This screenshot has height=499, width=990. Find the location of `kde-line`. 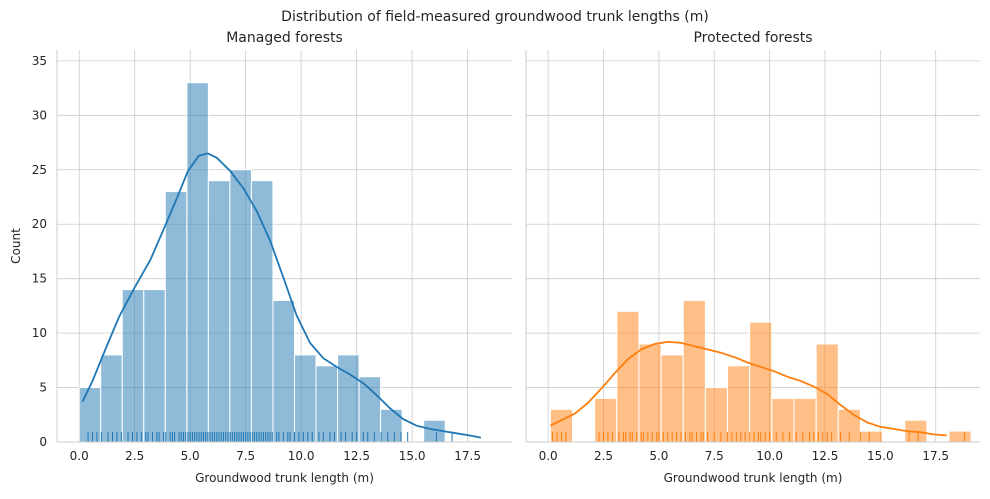

kde-line is located at coordinates (748, 388).